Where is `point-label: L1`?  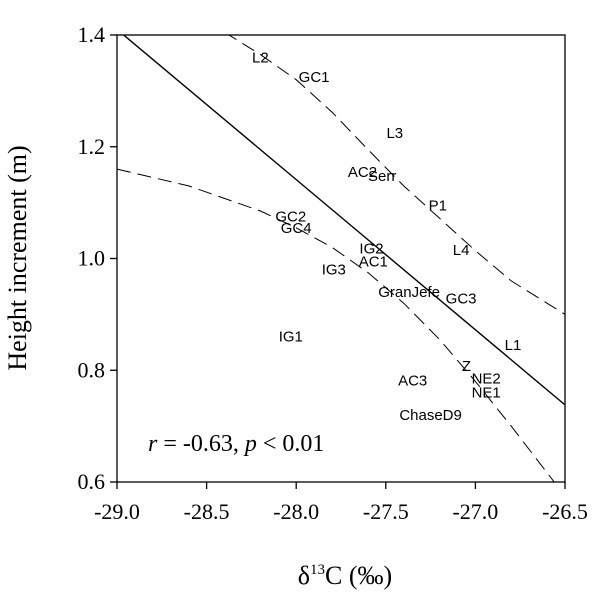
point-label: L1 is located at coordinates (513, 345).